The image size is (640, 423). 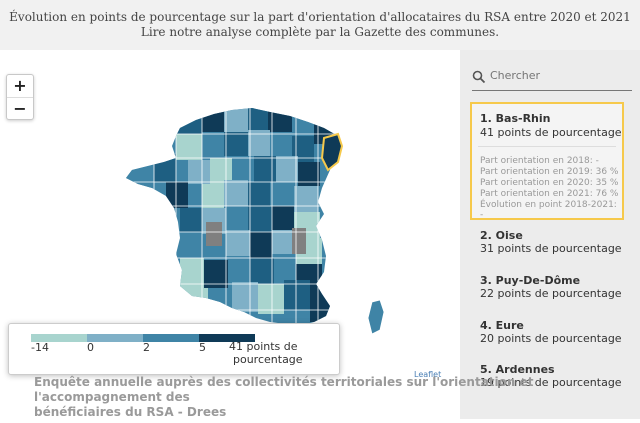 I want to click on ranking-name: 4. Eure, so click(x=502, y=325).